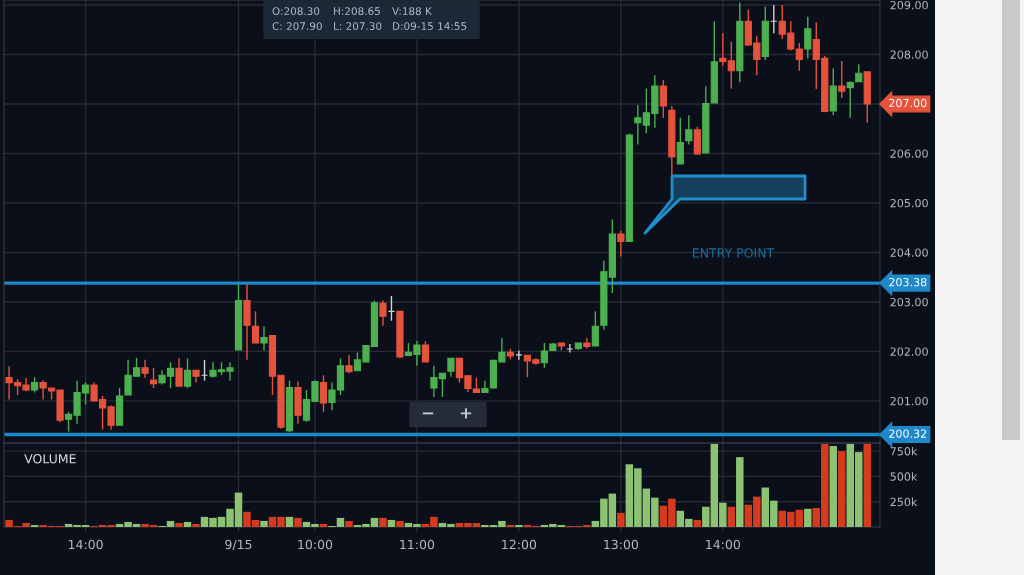 The height and width of the screenshot is (575, 1024). What do you see at coordinates (909, 351) in the screenshot?
I see `y-tick-label: 202.00` at bounding box center [909, 351].